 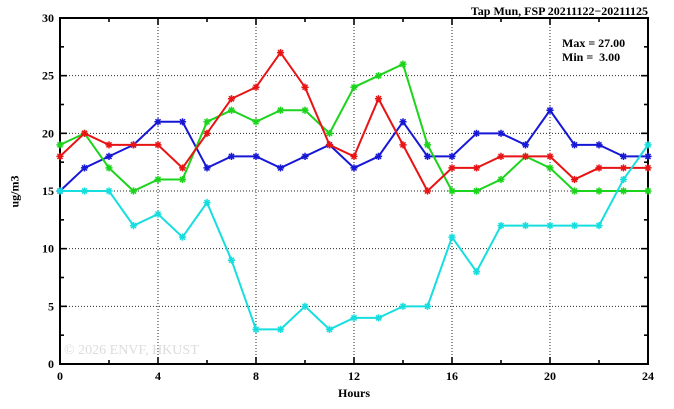 What do you see at coordinates (14, 191) in the screenshot?
I see `y-axis-label: ug/m3` at bounding box center [14, 191].